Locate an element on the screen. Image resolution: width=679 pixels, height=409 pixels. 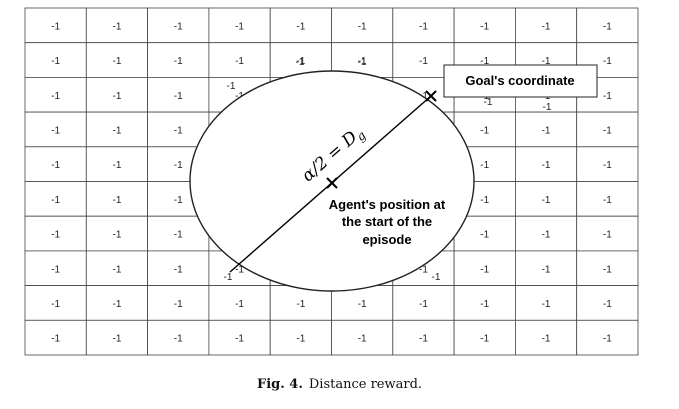
figure-caption: Fig. 4. Distance reward. is located at coordinates (339, 384).